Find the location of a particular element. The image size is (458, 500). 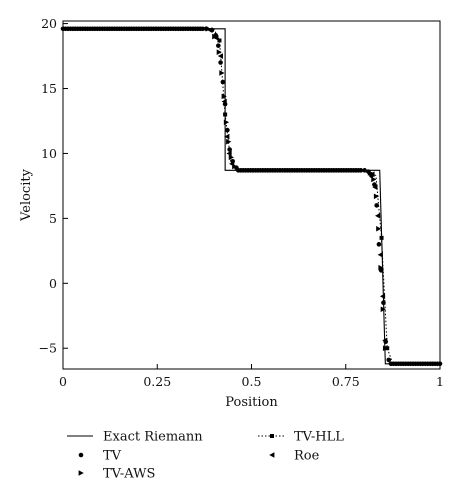

y-tick-label: 15 is located at coordinates (49, 88).